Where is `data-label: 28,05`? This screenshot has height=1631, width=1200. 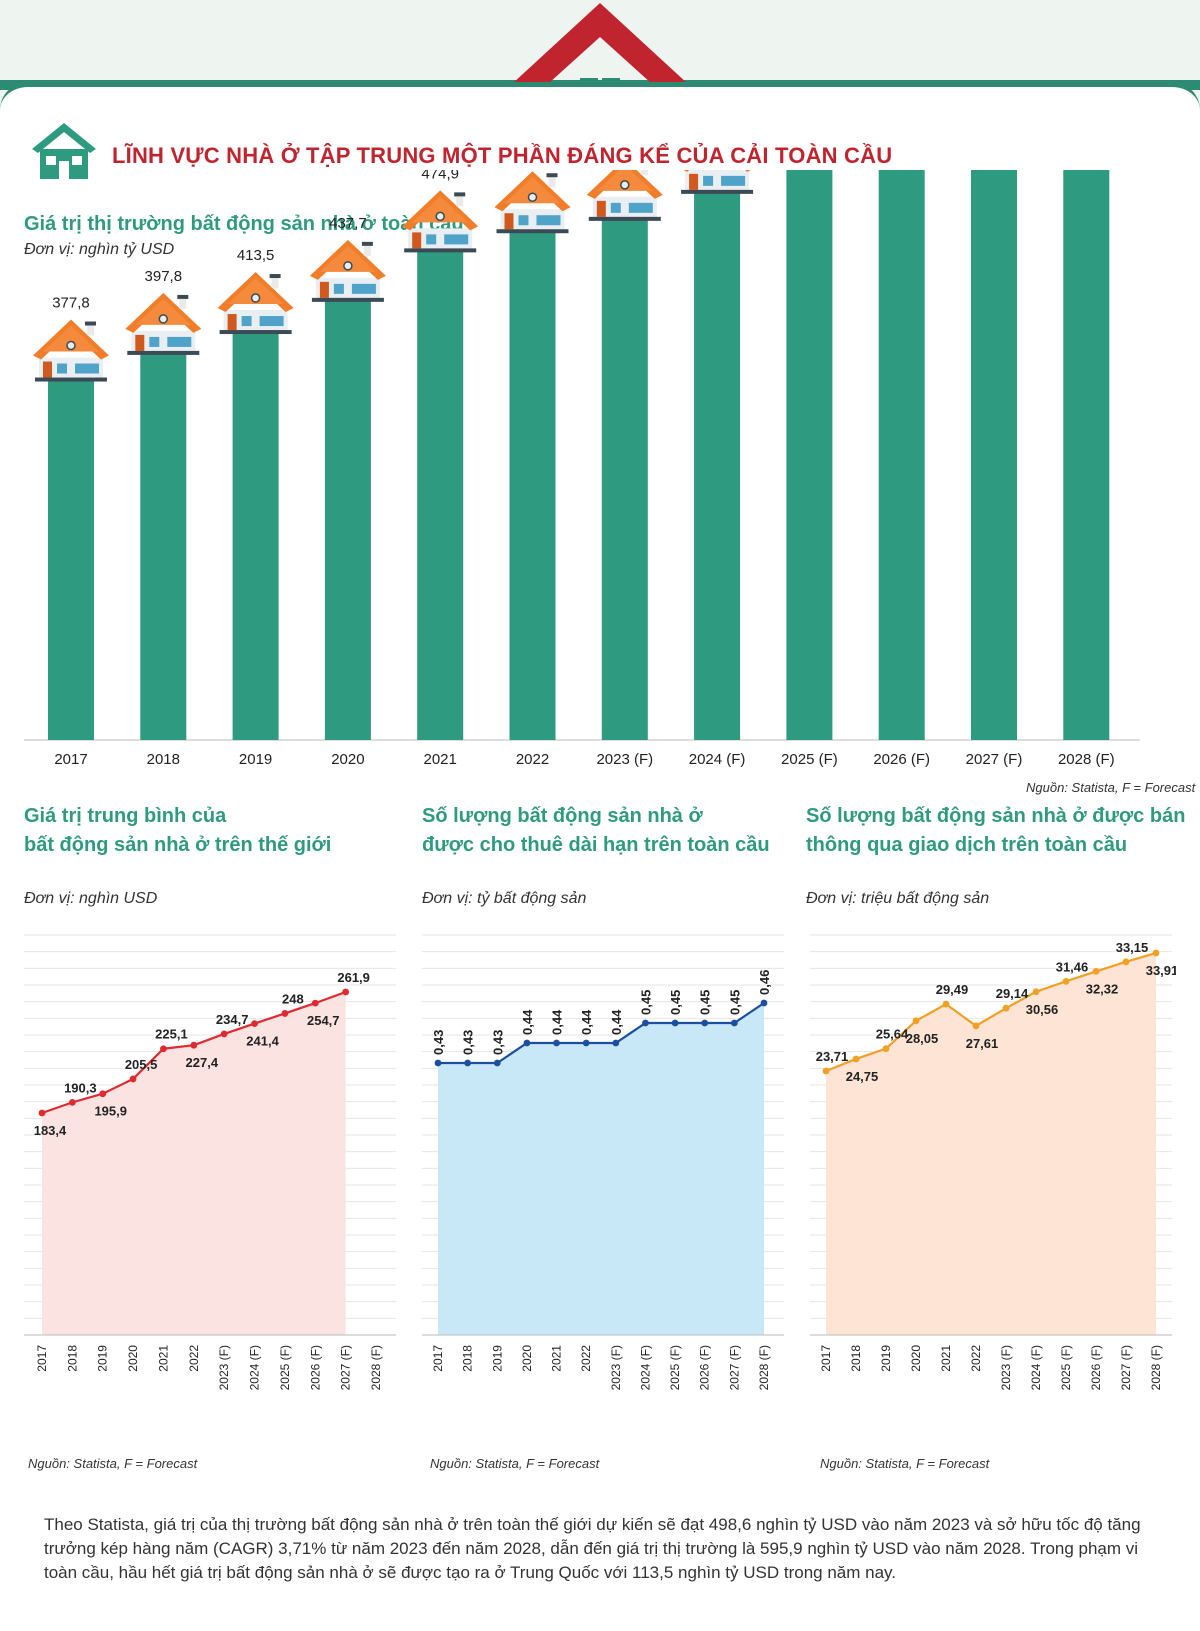 data-label: 28,05 is located at coordinates (922, 1038).